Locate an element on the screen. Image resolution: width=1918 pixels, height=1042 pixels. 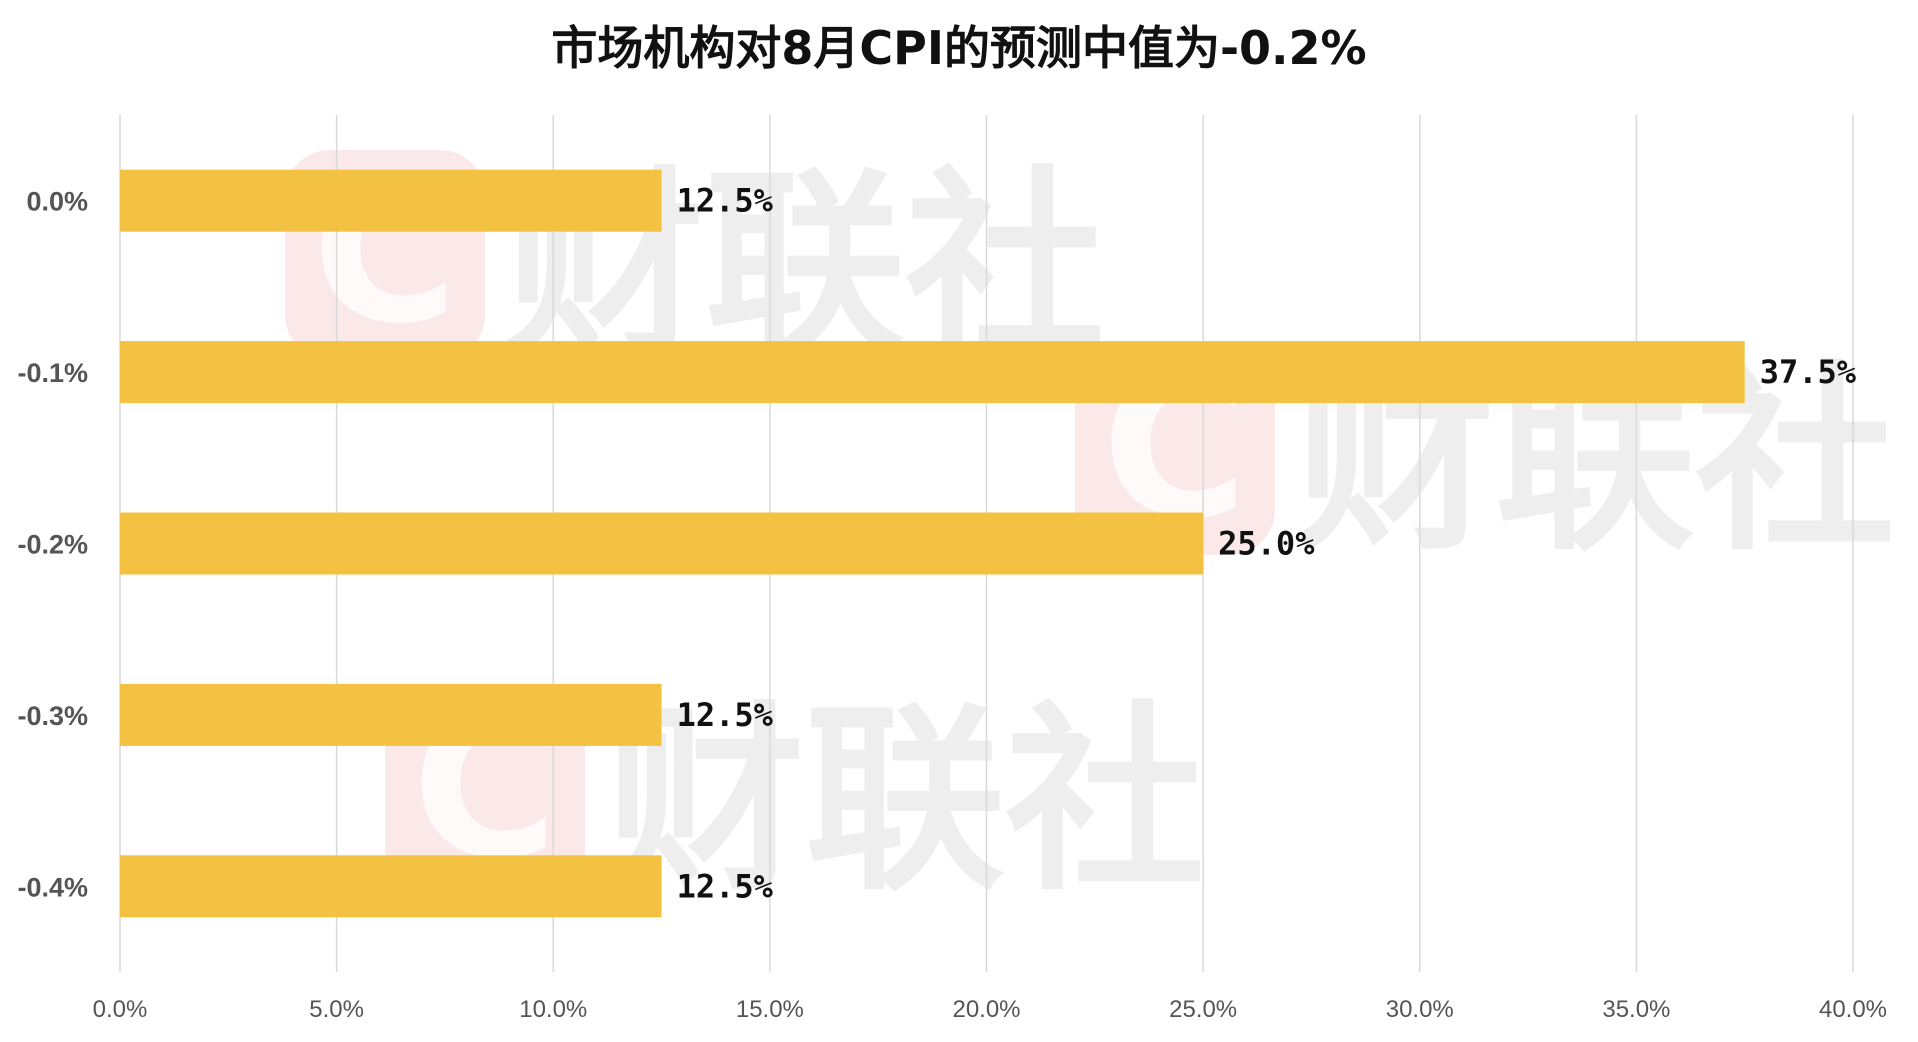
data-label: 37.5% is located at coordinates (1808, 372).